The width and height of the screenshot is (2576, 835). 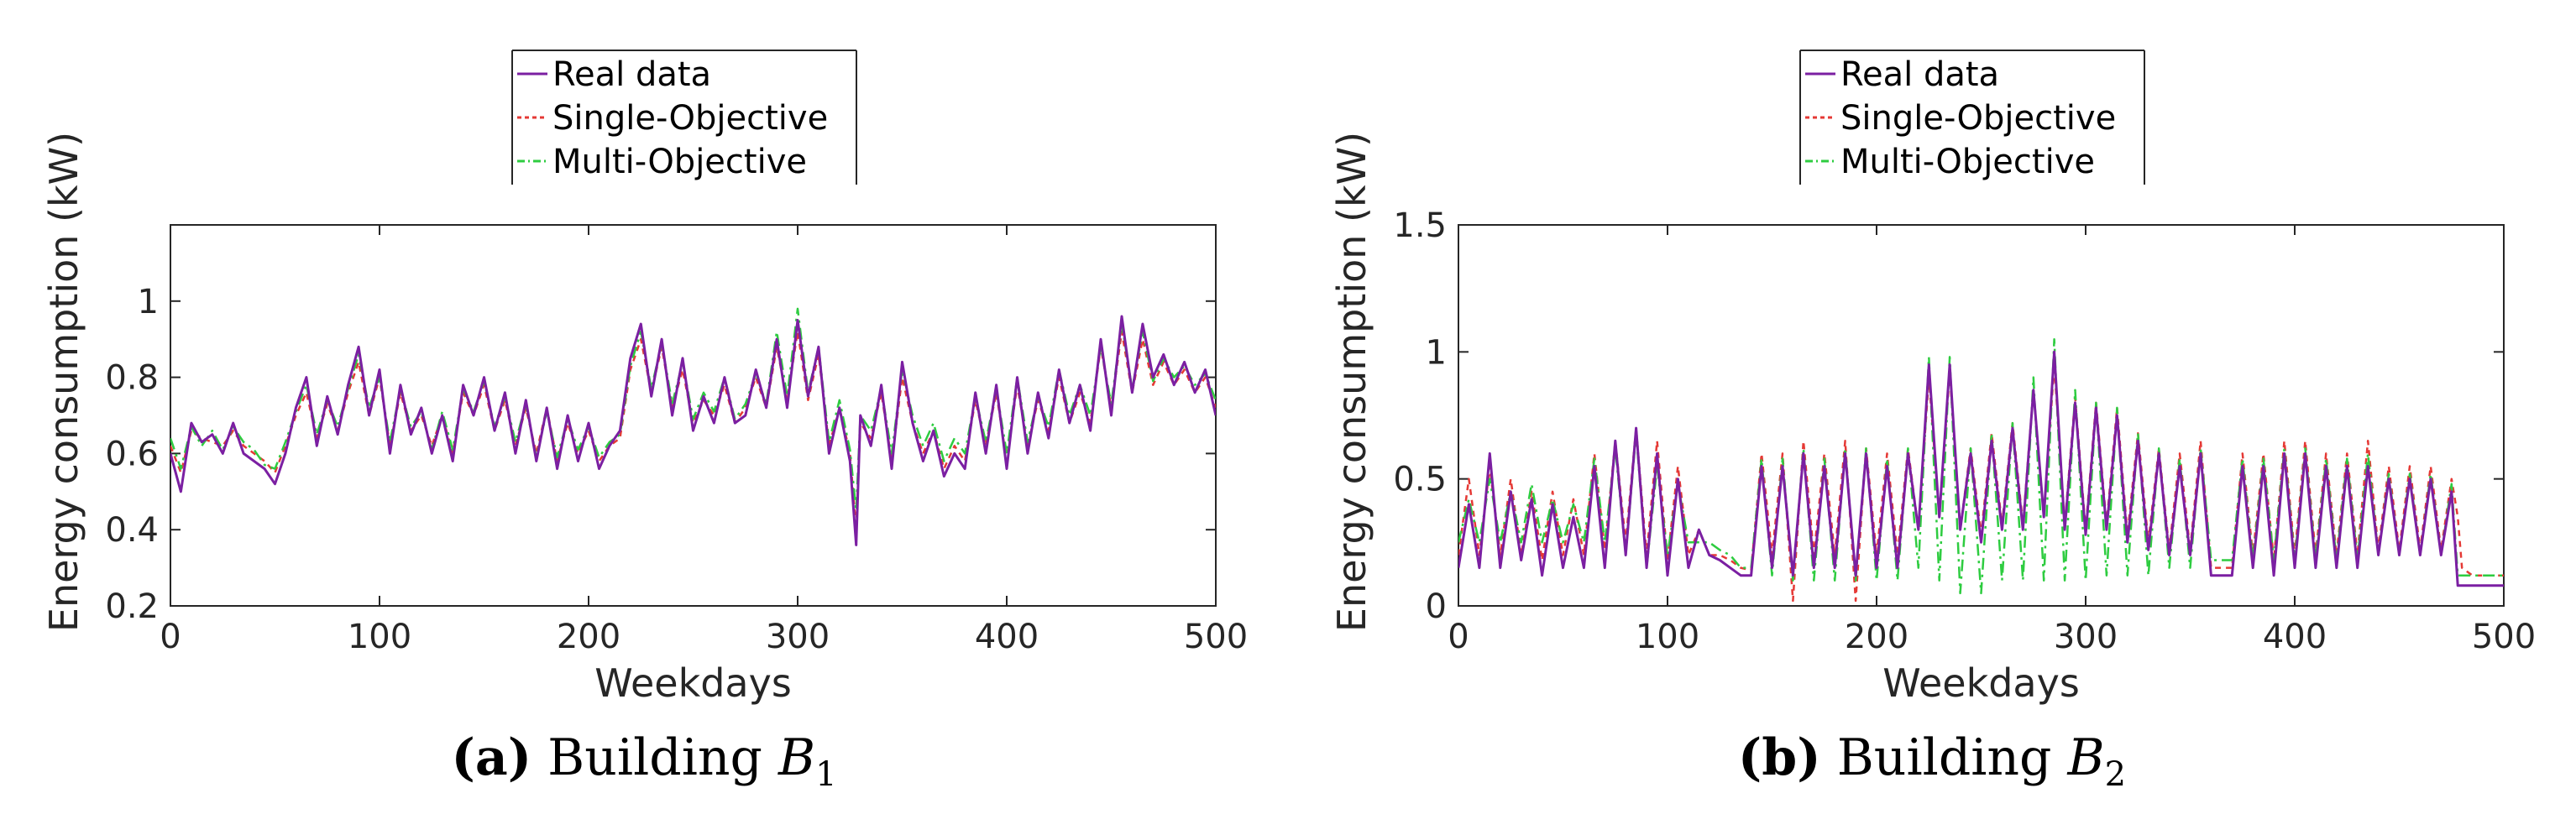 I want to click on y-tick-label: 0.8, so click(x=132, y=378).